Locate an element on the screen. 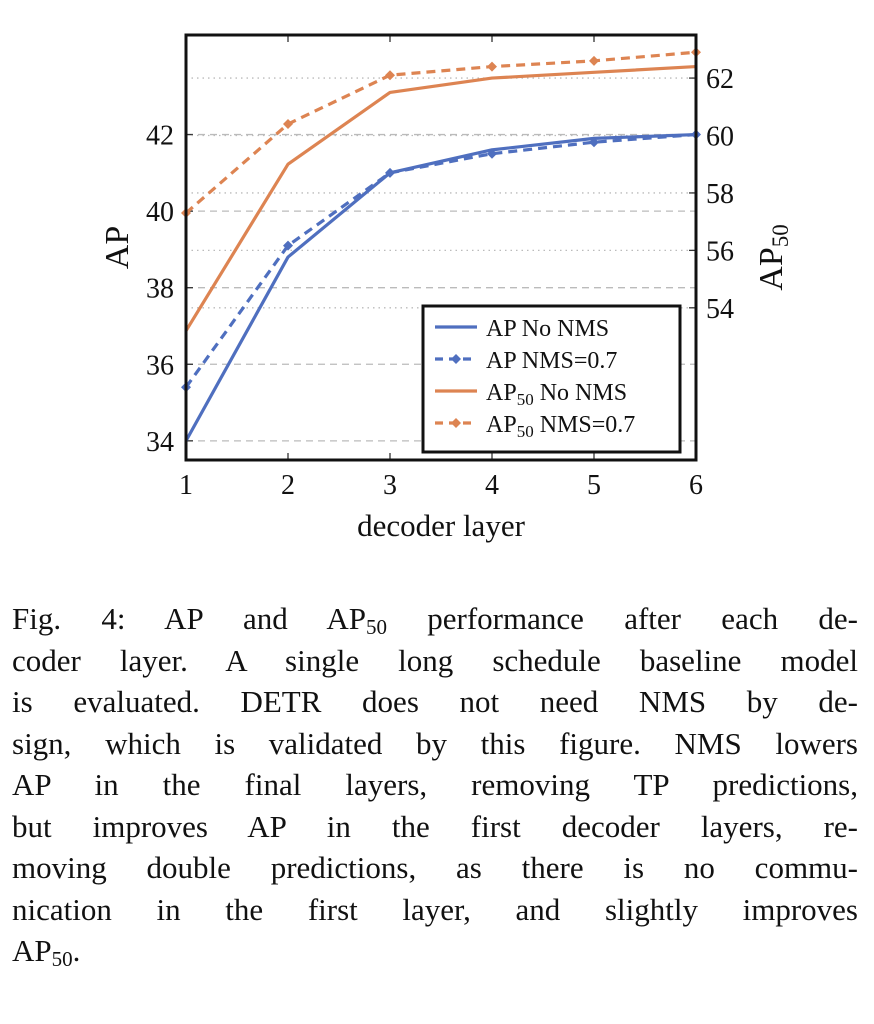 This screenshot has height=1024, width=874. x-axis-label: decoder layer is located at coordinates (441, 525).